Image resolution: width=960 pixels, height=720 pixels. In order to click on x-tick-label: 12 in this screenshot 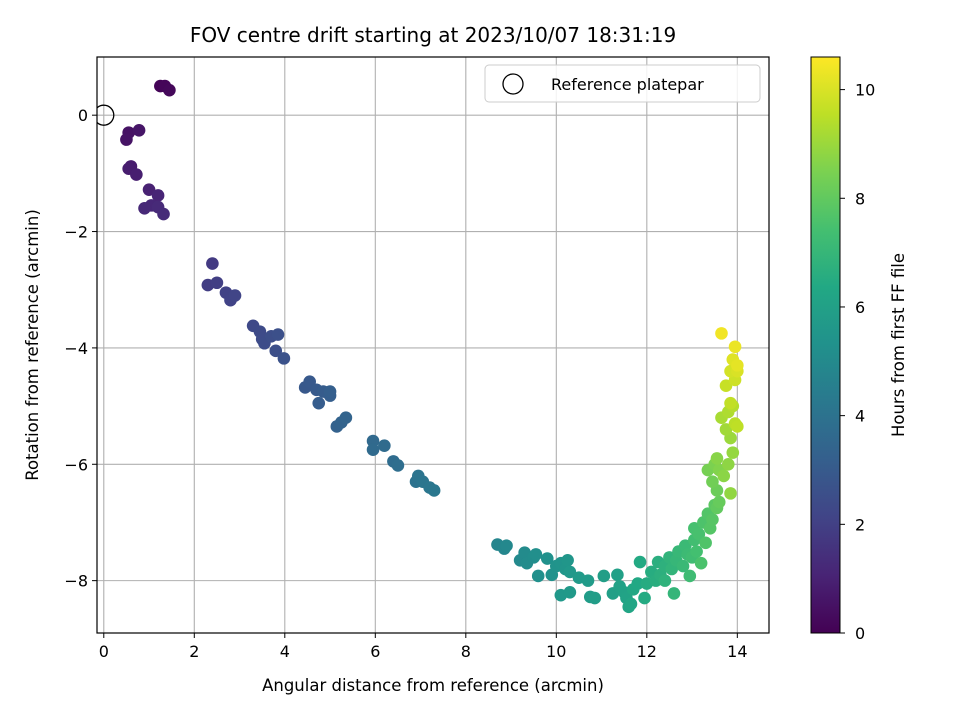, I will do `click(647, 651)`.